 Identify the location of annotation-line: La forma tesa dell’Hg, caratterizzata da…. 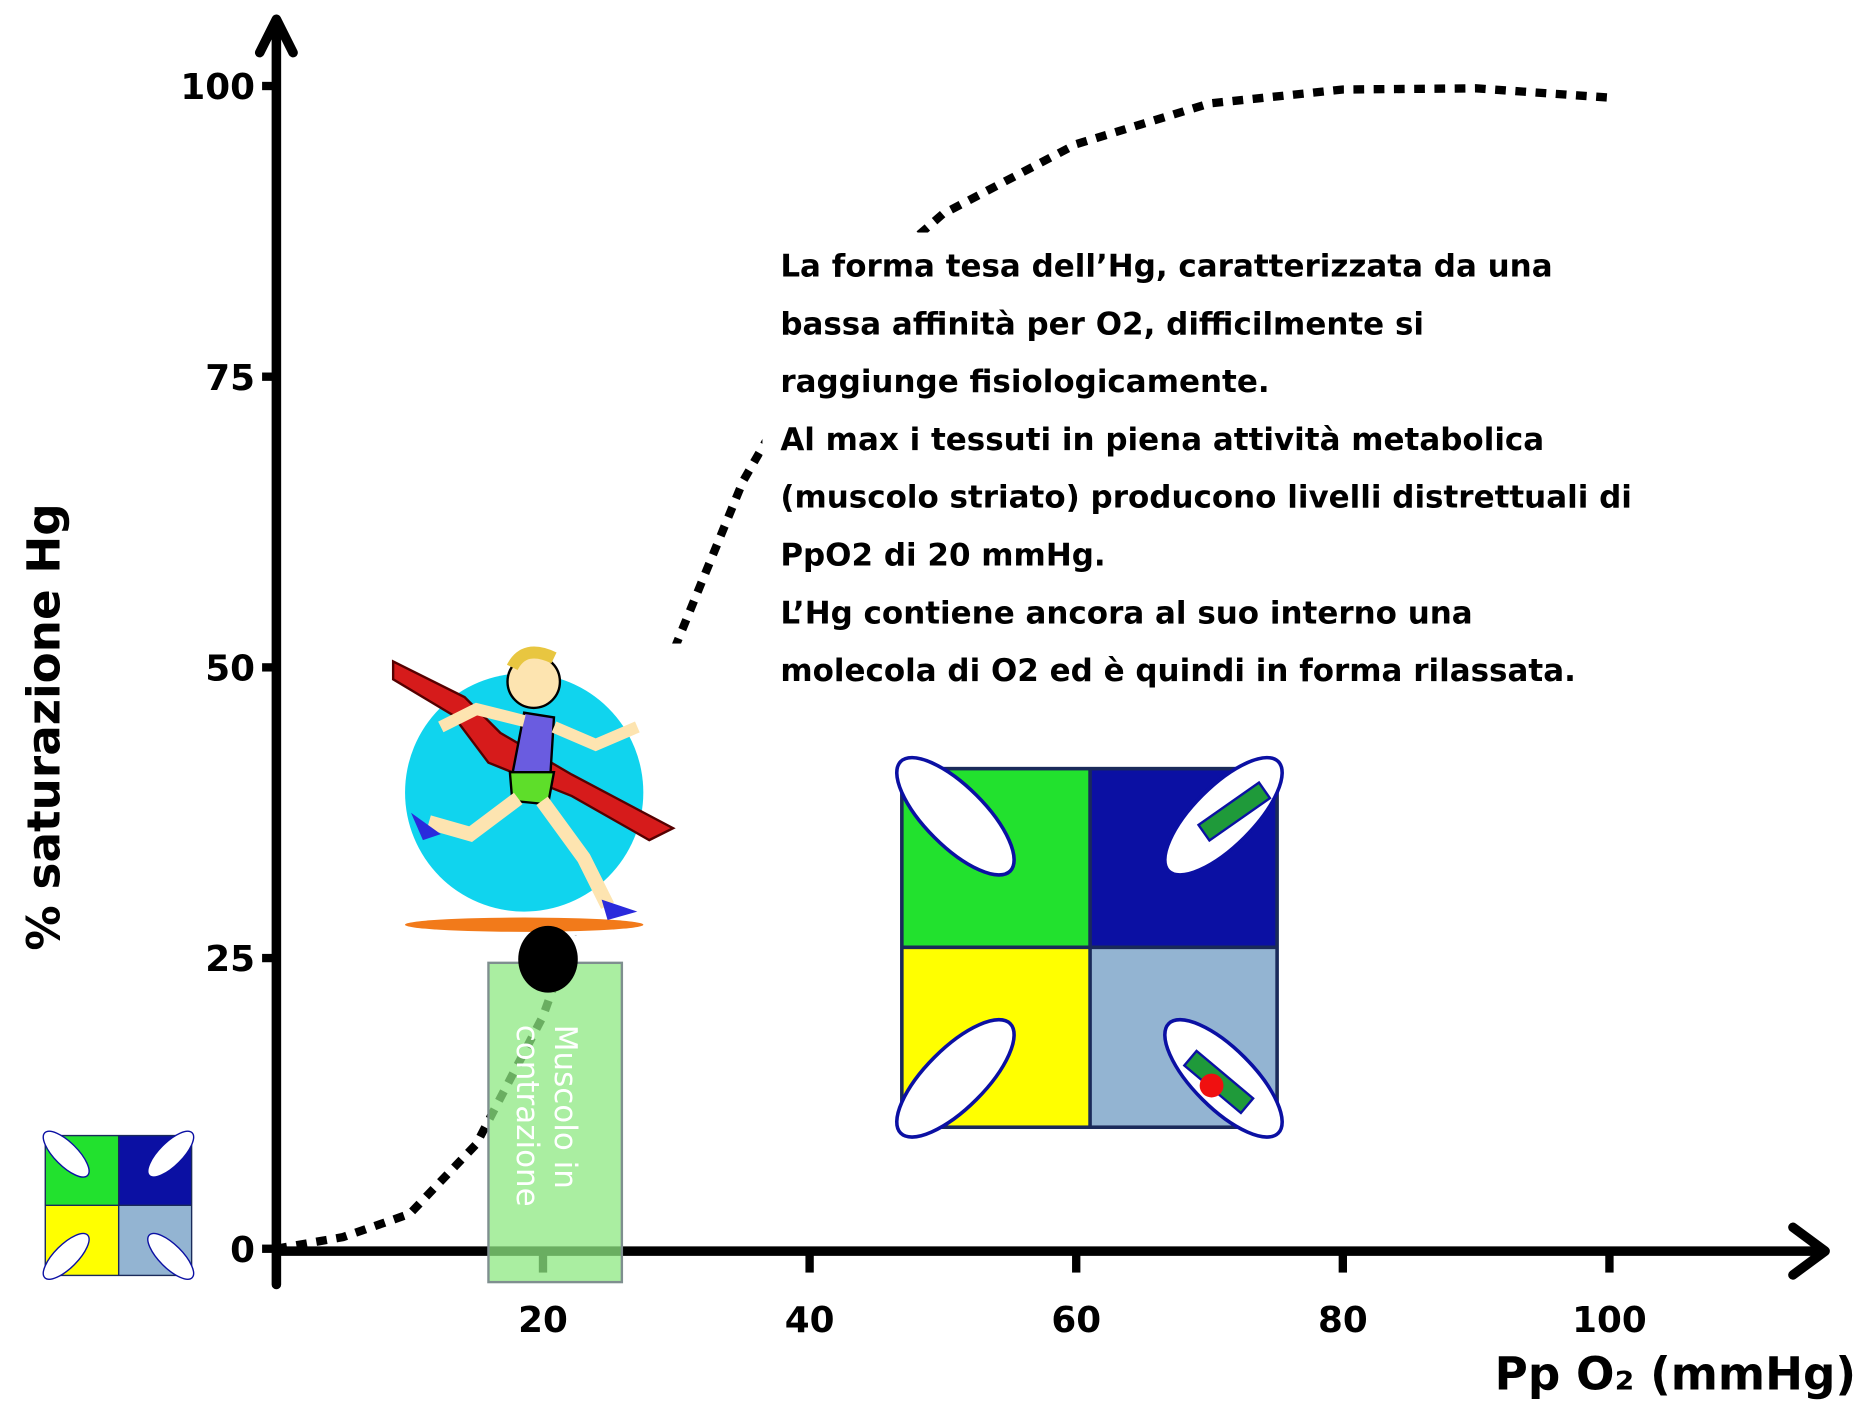
(1166, 267).